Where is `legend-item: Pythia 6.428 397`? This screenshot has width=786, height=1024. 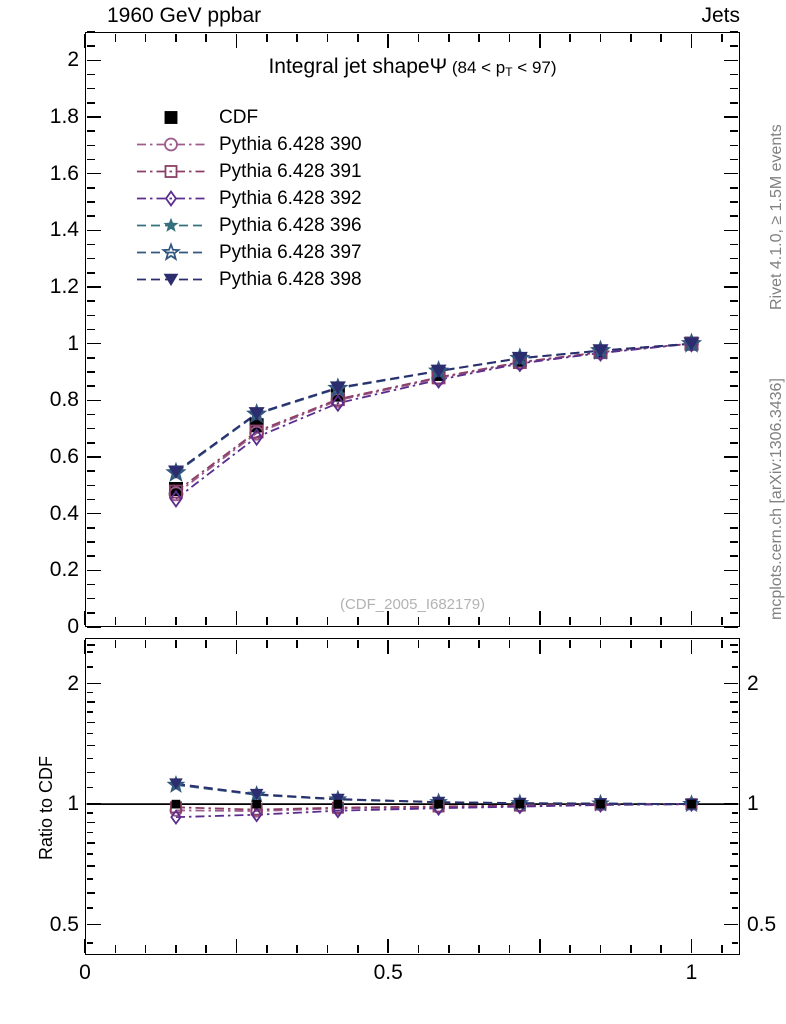
legend-item: Pythia 6.428 397 is located at coordinates (249, 252).